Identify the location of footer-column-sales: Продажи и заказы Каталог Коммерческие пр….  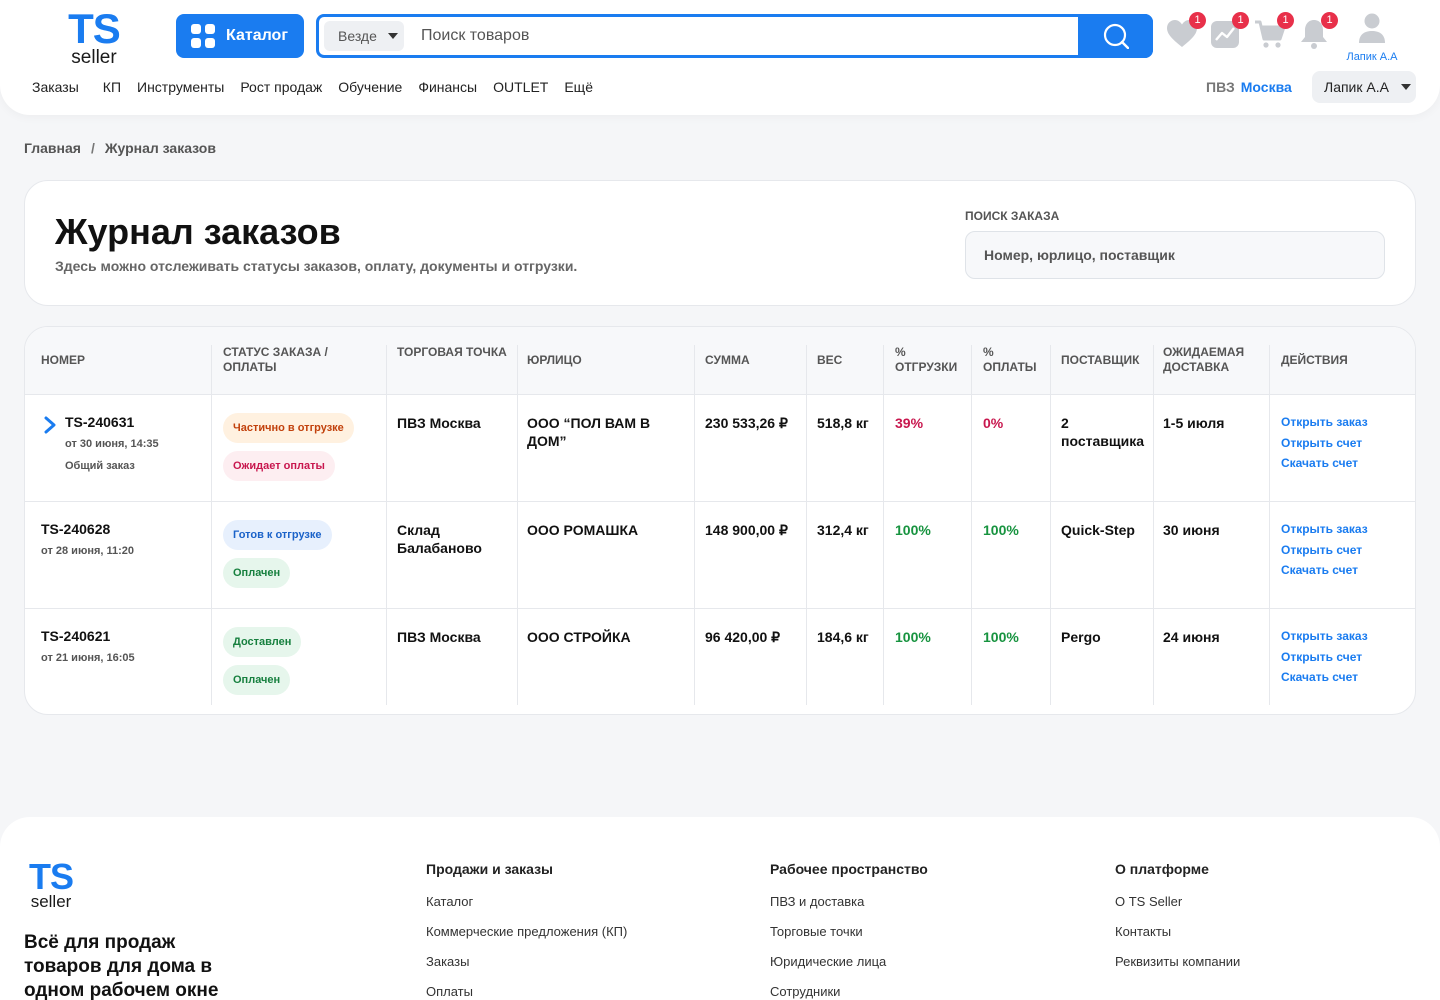
(526, 930).